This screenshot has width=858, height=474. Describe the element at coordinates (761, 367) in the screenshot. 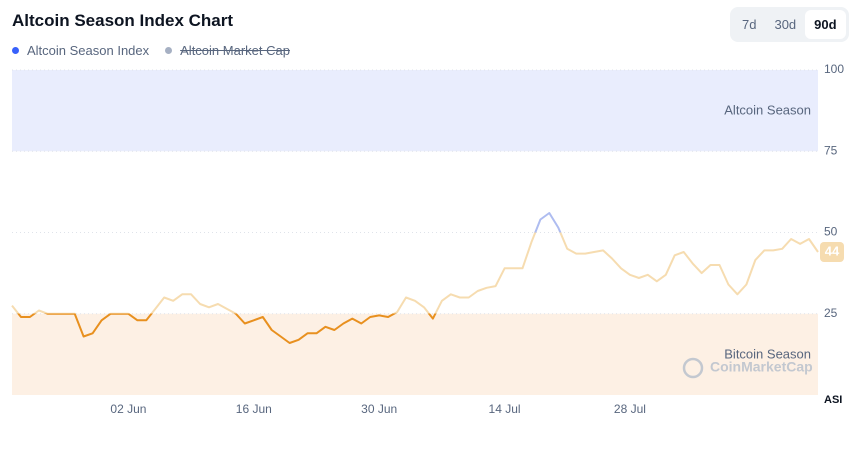

I see `watermark: CoinMarketCap` at that location.